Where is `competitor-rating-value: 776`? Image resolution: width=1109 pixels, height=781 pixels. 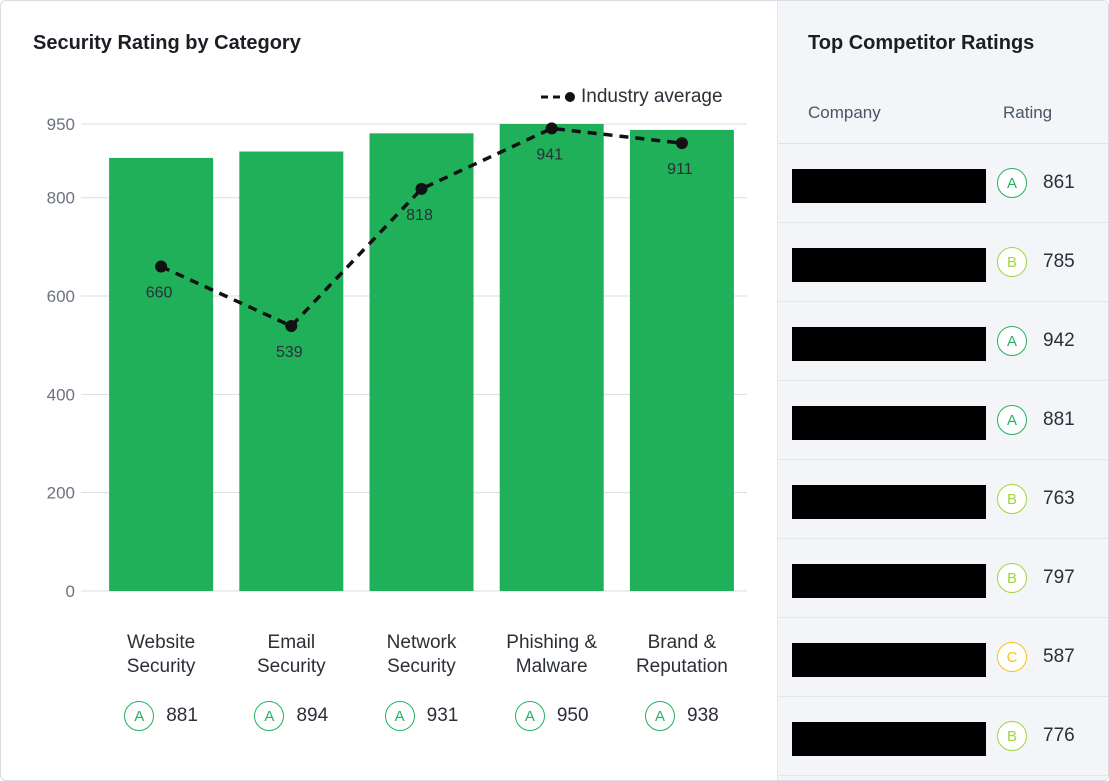
competitor-rating-value: 776 is located at coordinates (1059, 735).